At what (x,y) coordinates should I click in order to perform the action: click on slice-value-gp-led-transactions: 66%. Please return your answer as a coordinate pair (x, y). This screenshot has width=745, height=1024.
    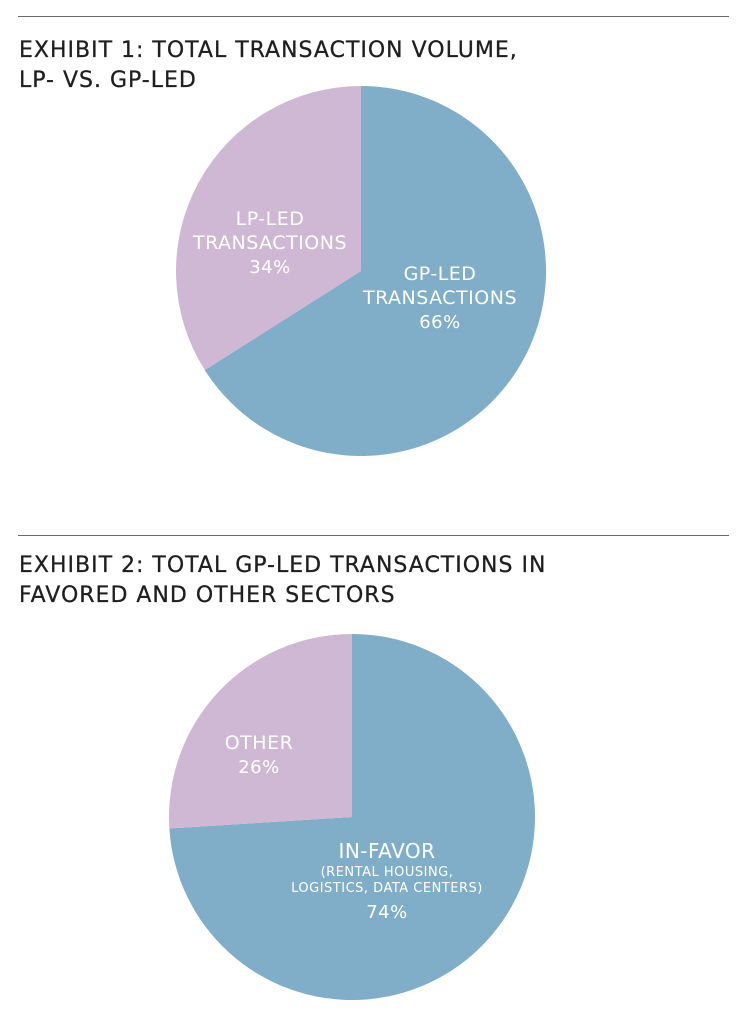
    Looking at the image, I should click on (440, 322).